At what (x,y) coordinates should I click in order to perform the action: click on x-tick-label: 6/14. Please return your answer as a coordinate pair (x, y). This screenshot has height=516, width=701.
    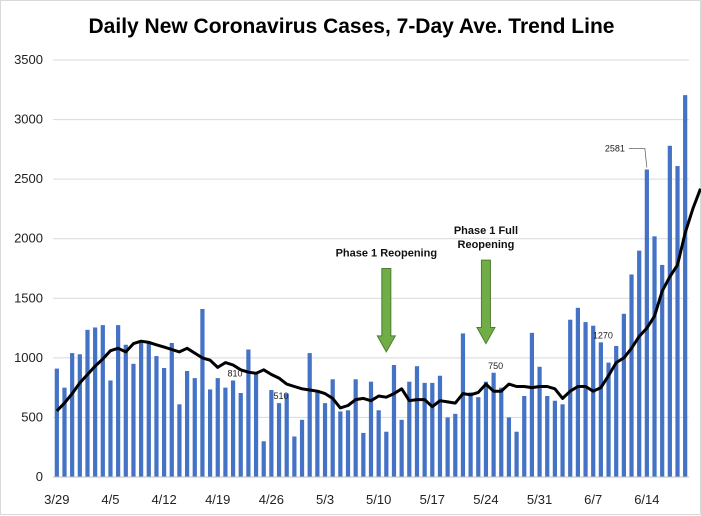
    Looking at the image, I should click on (646, 499).